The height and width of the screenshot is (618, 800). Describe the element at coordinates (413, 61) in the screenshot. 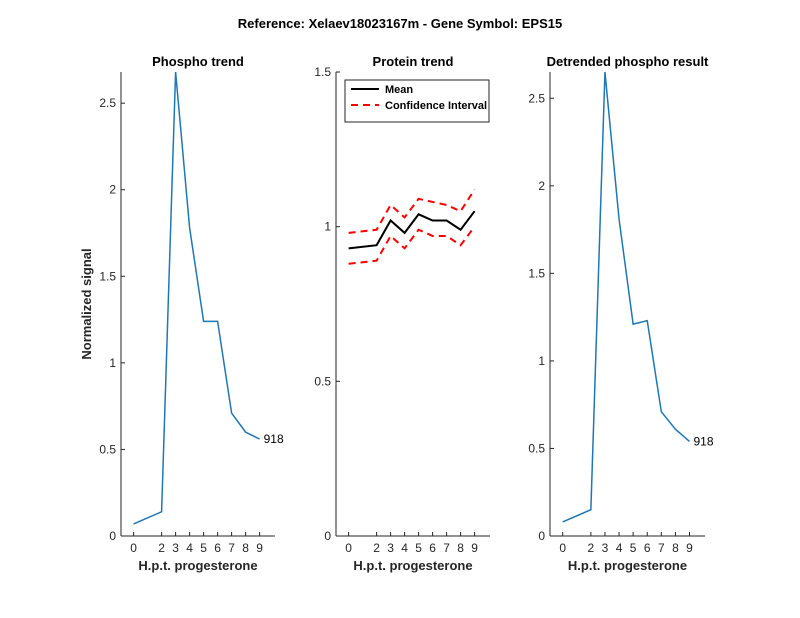

I see `panel-title: Protein trend` at that location.